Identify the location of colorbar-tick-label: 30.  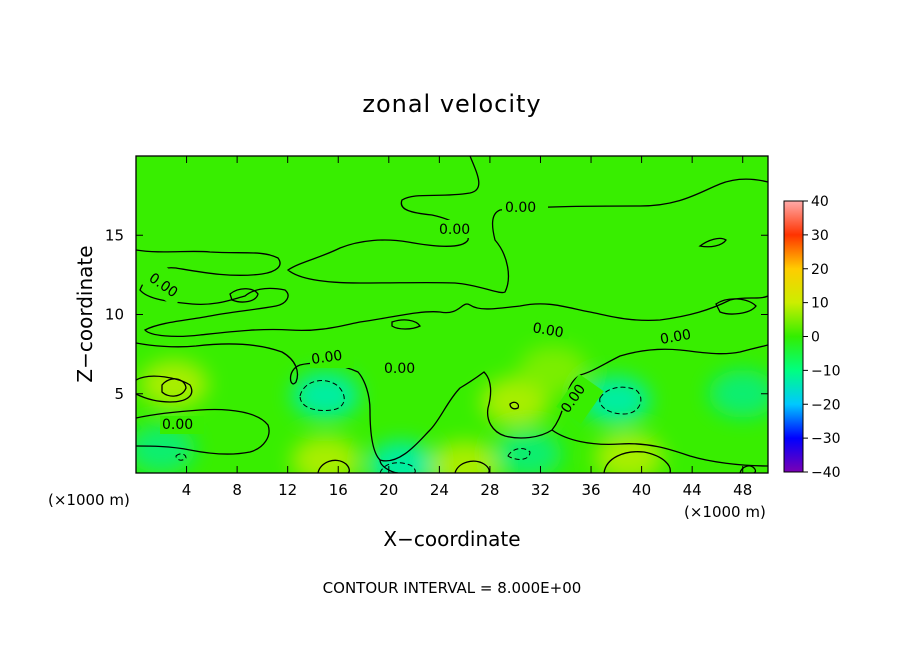
(820, 236).